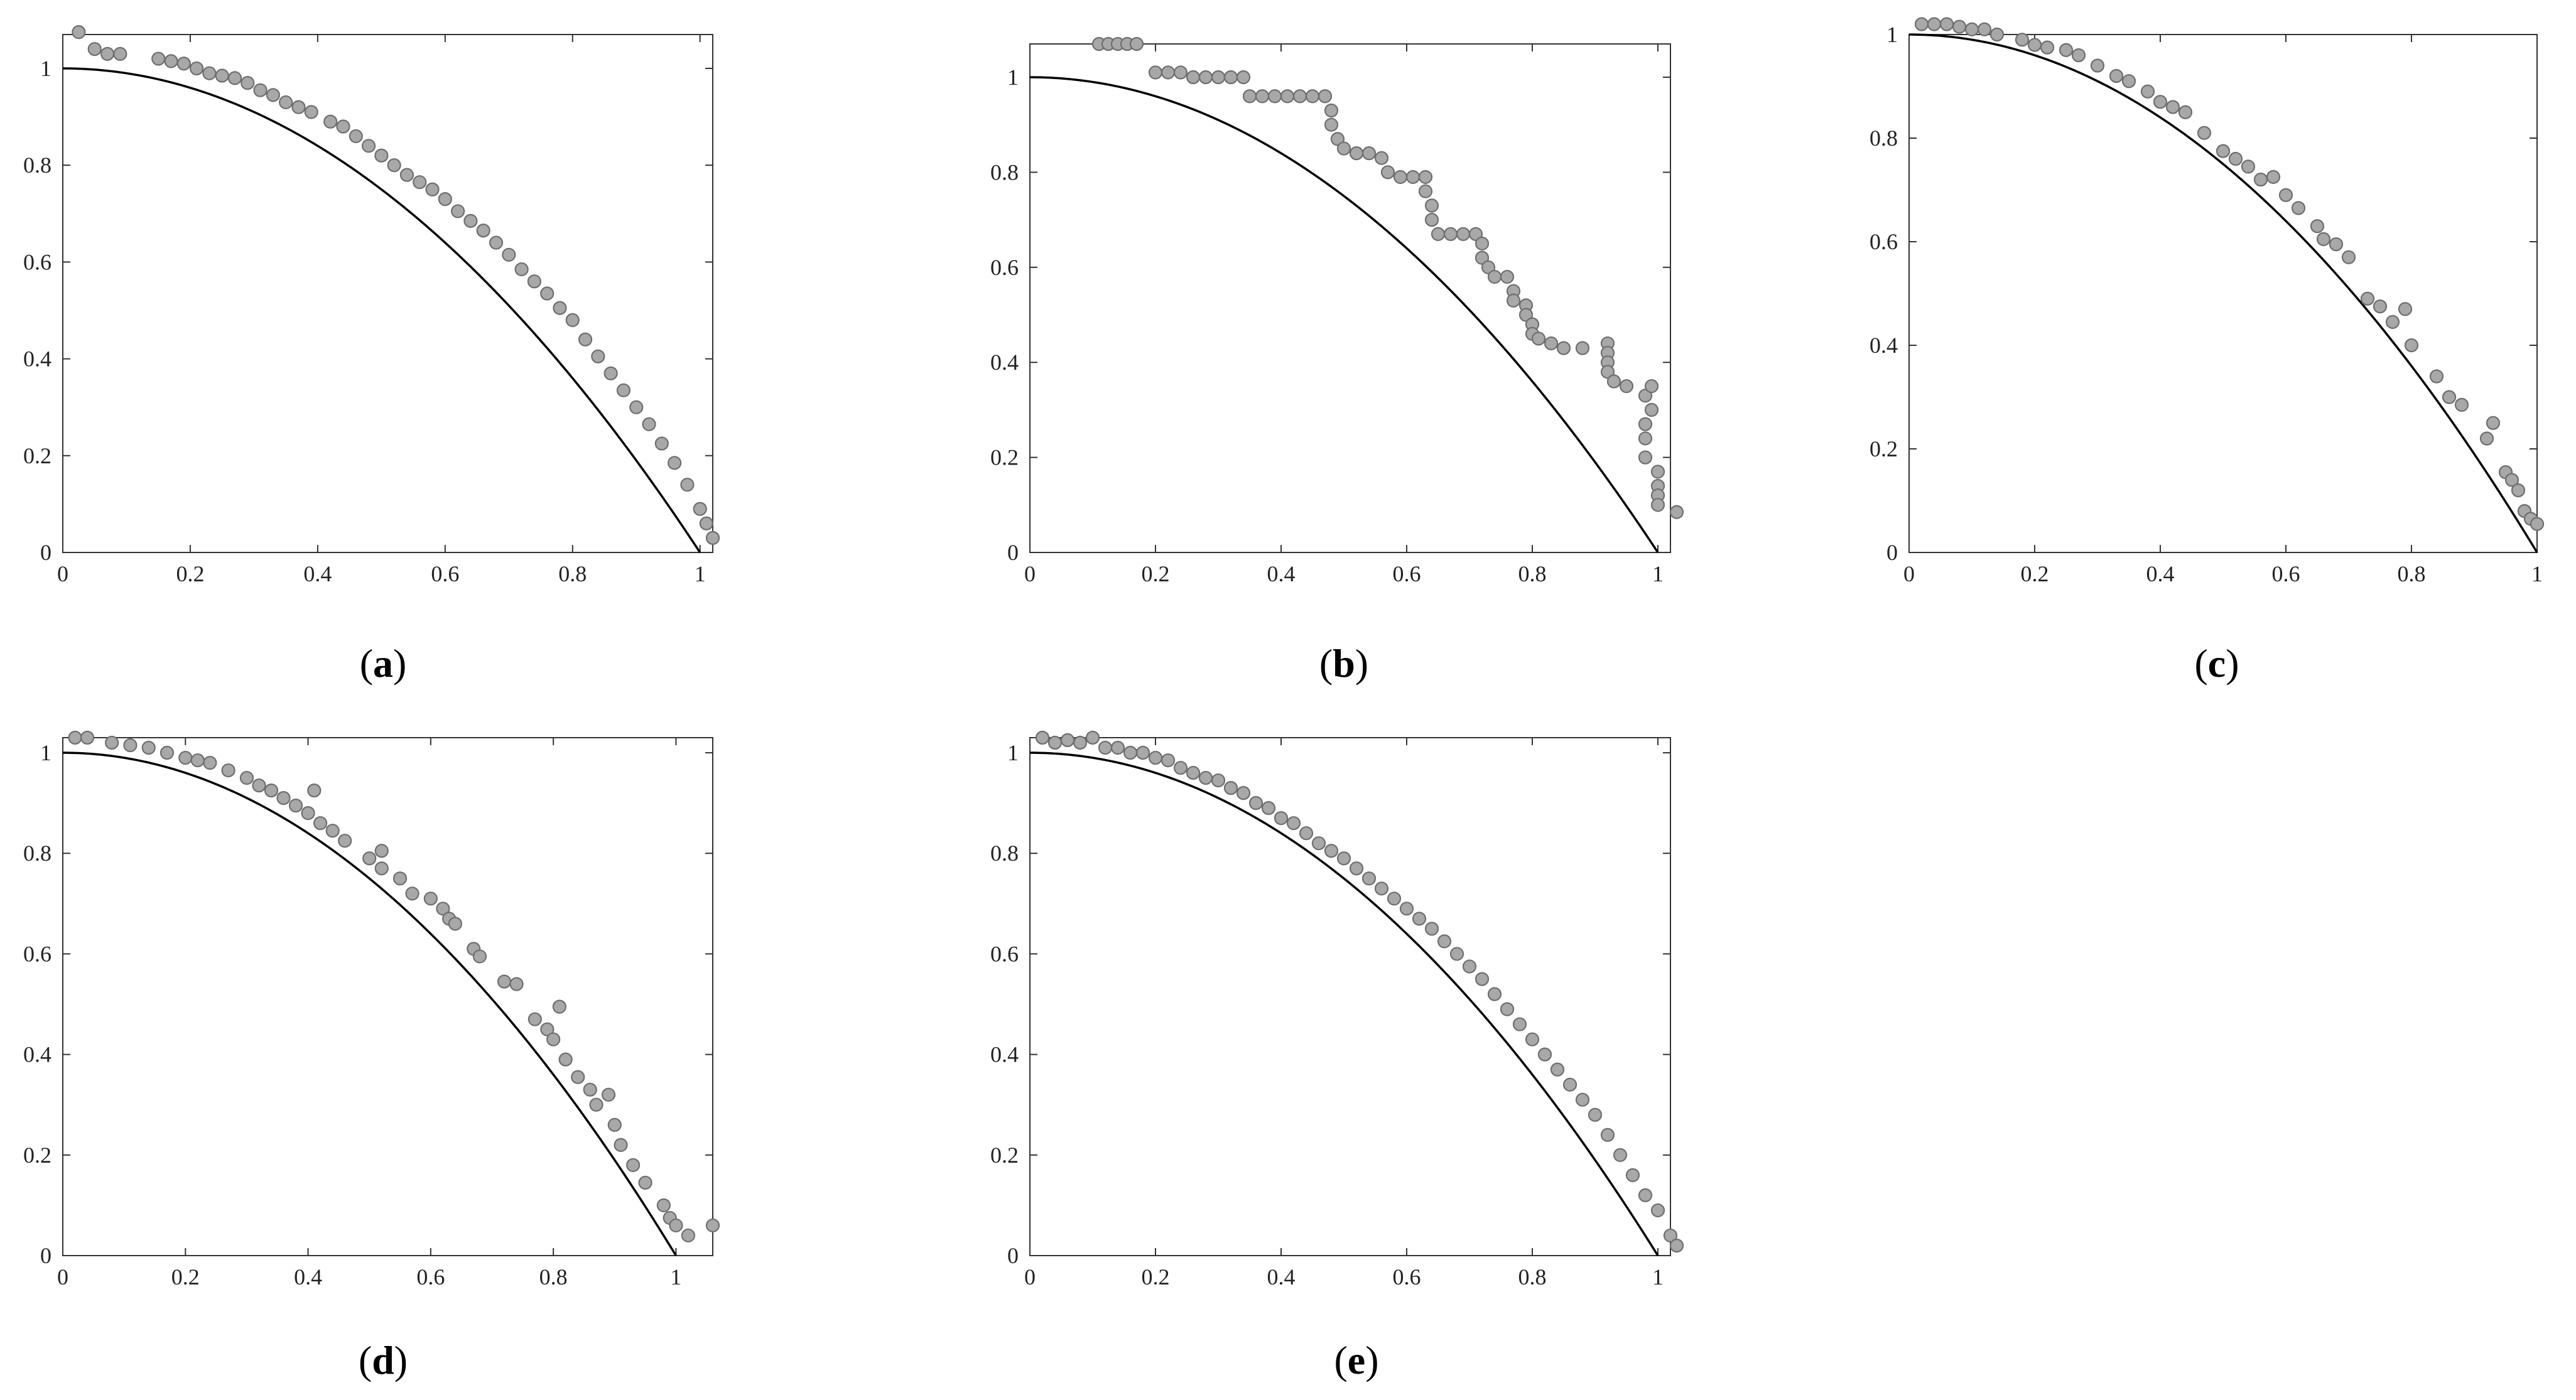  Describe the element at coordinates (37, 1155) in the screenshot. I see `y-tick-label: 0.2` at that location.